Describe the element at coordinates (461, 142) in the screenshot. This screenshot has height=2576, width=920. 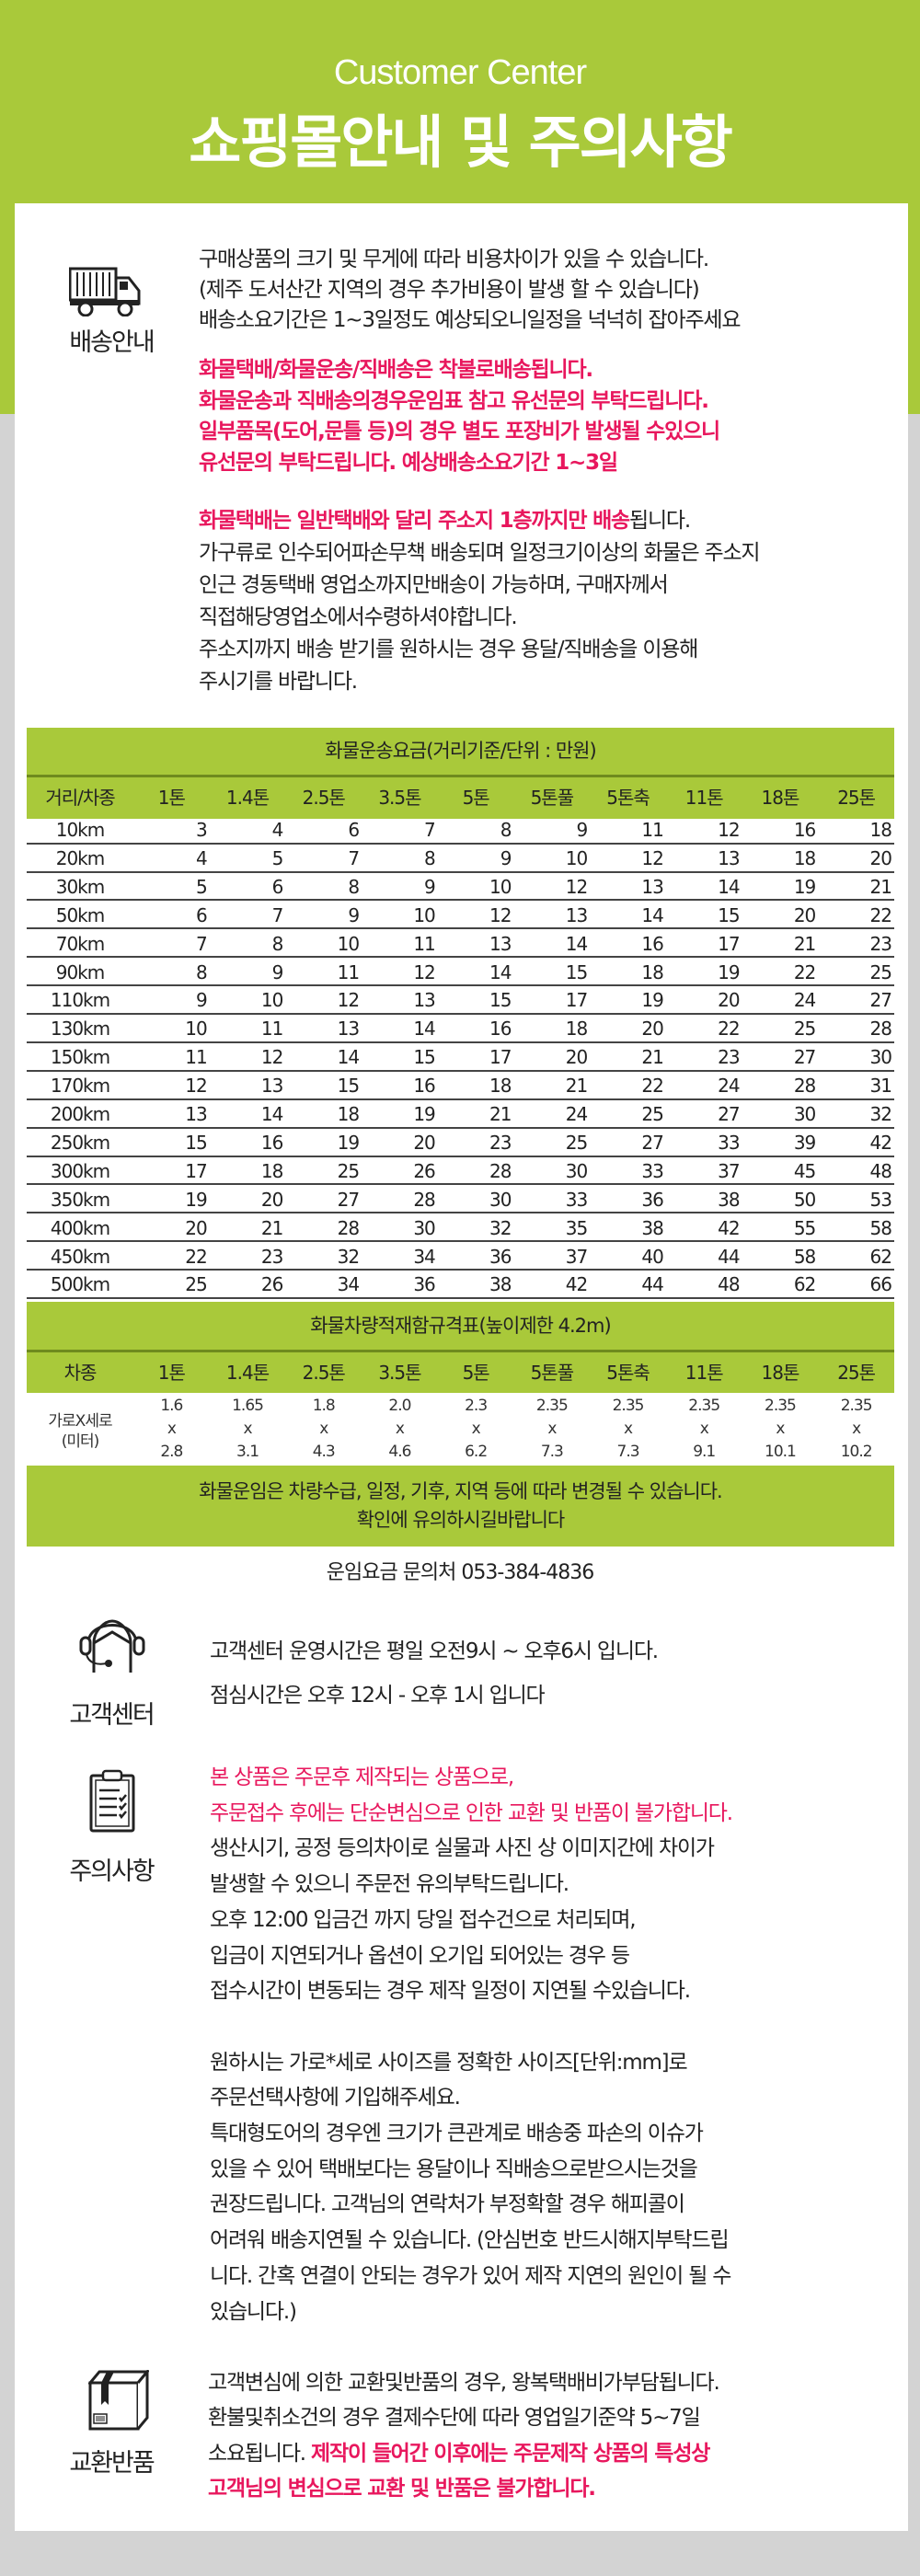
I see `page-title: 쇼핑몰안내 및 주의사항` at that location.